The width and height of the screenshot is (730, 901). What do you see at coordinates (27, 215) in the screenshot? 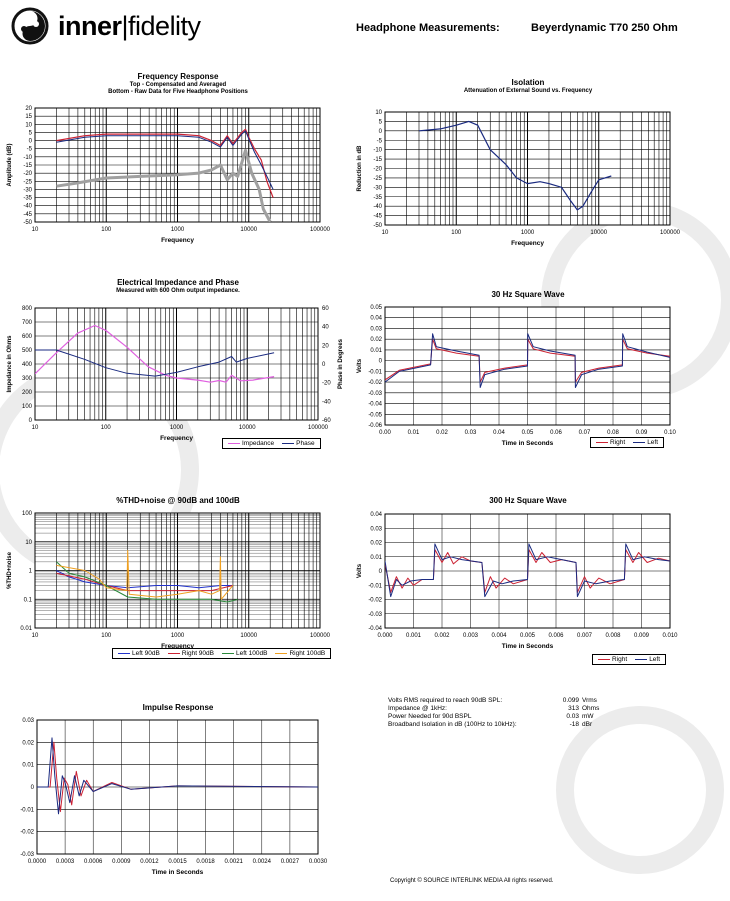
I see `y-tick-label: -45` at bounding box center [27, 215].